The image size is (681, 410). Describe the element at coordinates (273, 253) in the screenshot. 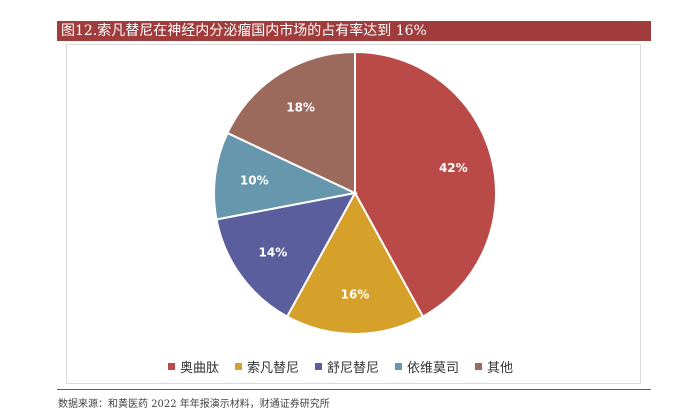

I see `pie-slice-label-2: 14%` at that location.